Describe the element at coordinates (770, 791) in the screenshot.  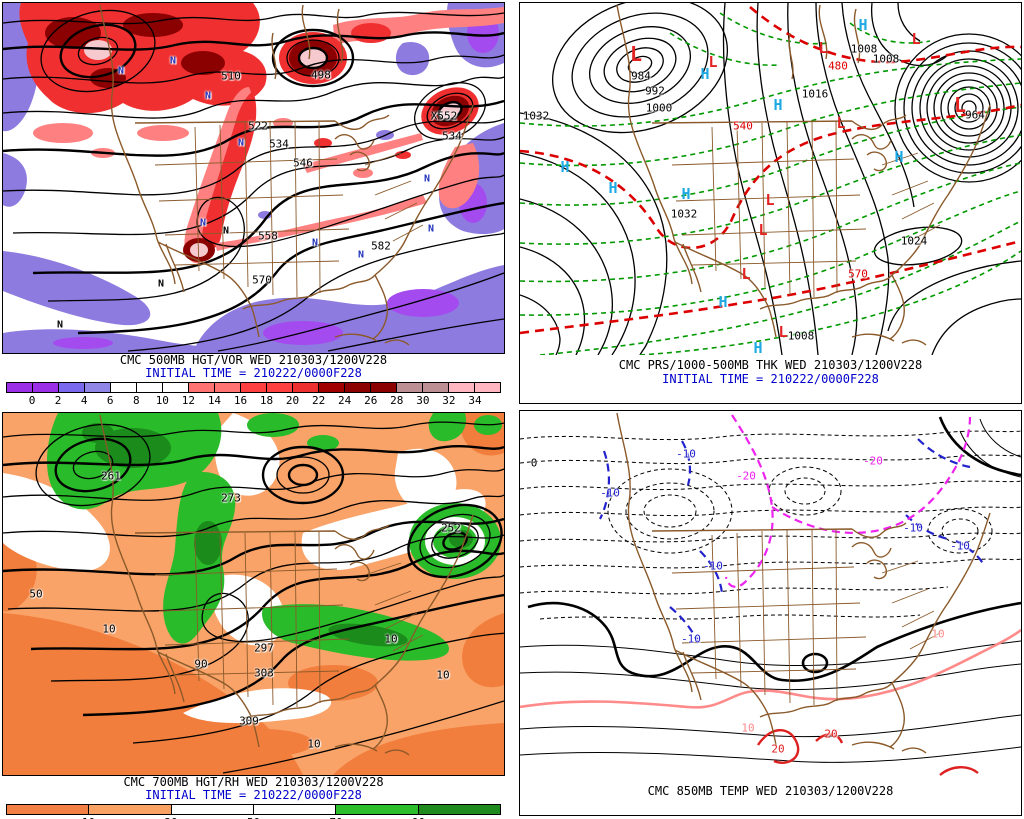
I see `panel-title: CMC 850MB TEMP WED 210303/1200V228` at that location.